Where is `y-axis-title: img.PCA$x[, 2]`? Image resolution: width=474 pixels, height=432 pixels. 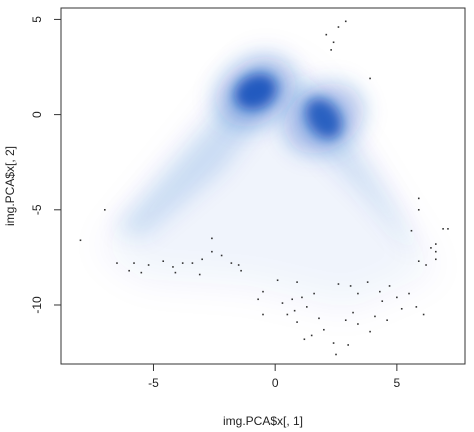
y-axis-title: img.PCA$x[, 2] is located at coordinates (10, 186).